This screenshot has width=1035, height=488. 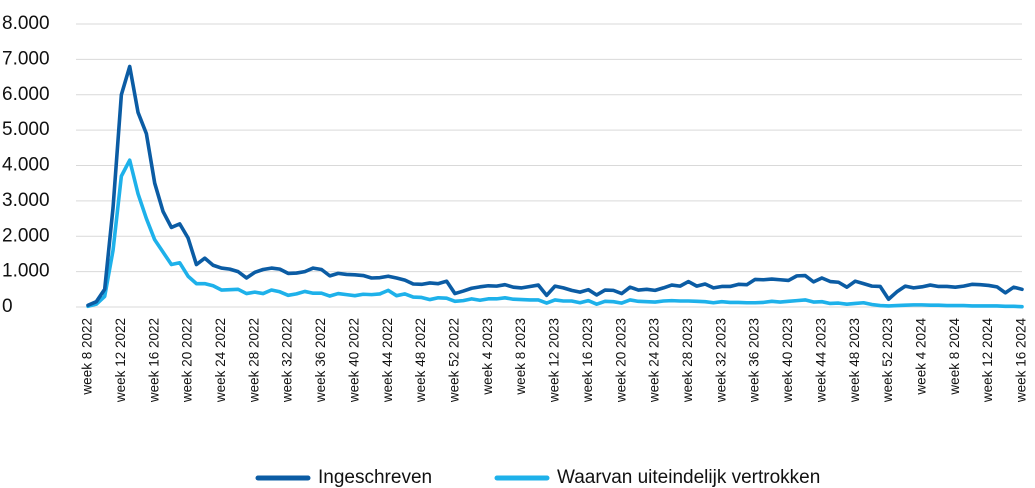 I want to click on x-tick-label: week 28 2022, so click(x=253, y=360).